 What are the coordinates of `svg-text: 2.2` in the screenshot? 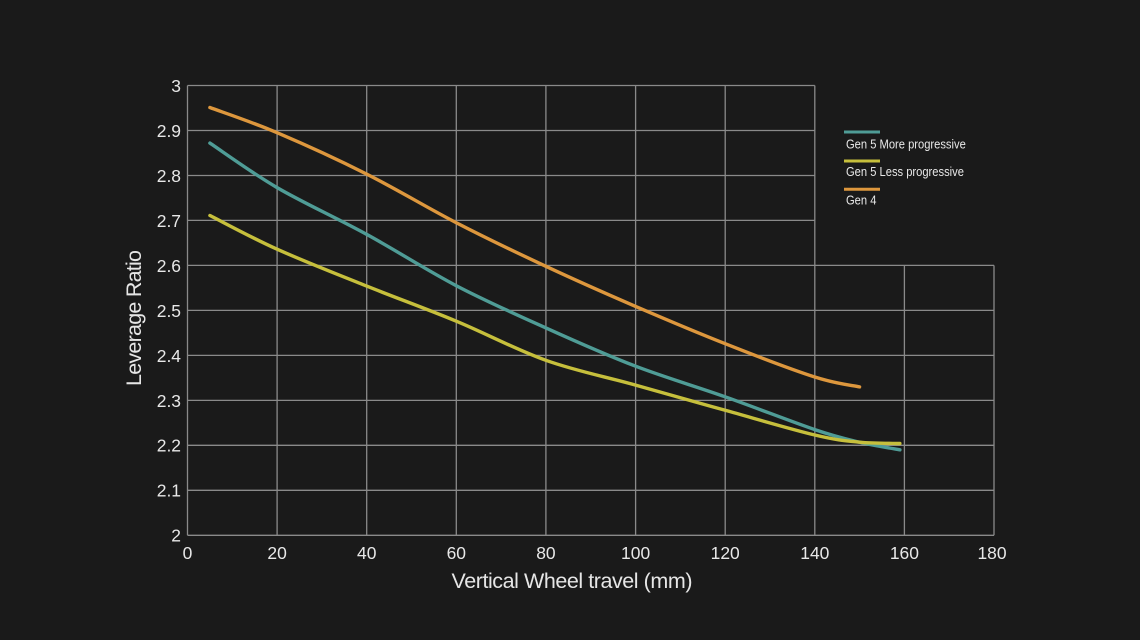 It's located at (169, 445).